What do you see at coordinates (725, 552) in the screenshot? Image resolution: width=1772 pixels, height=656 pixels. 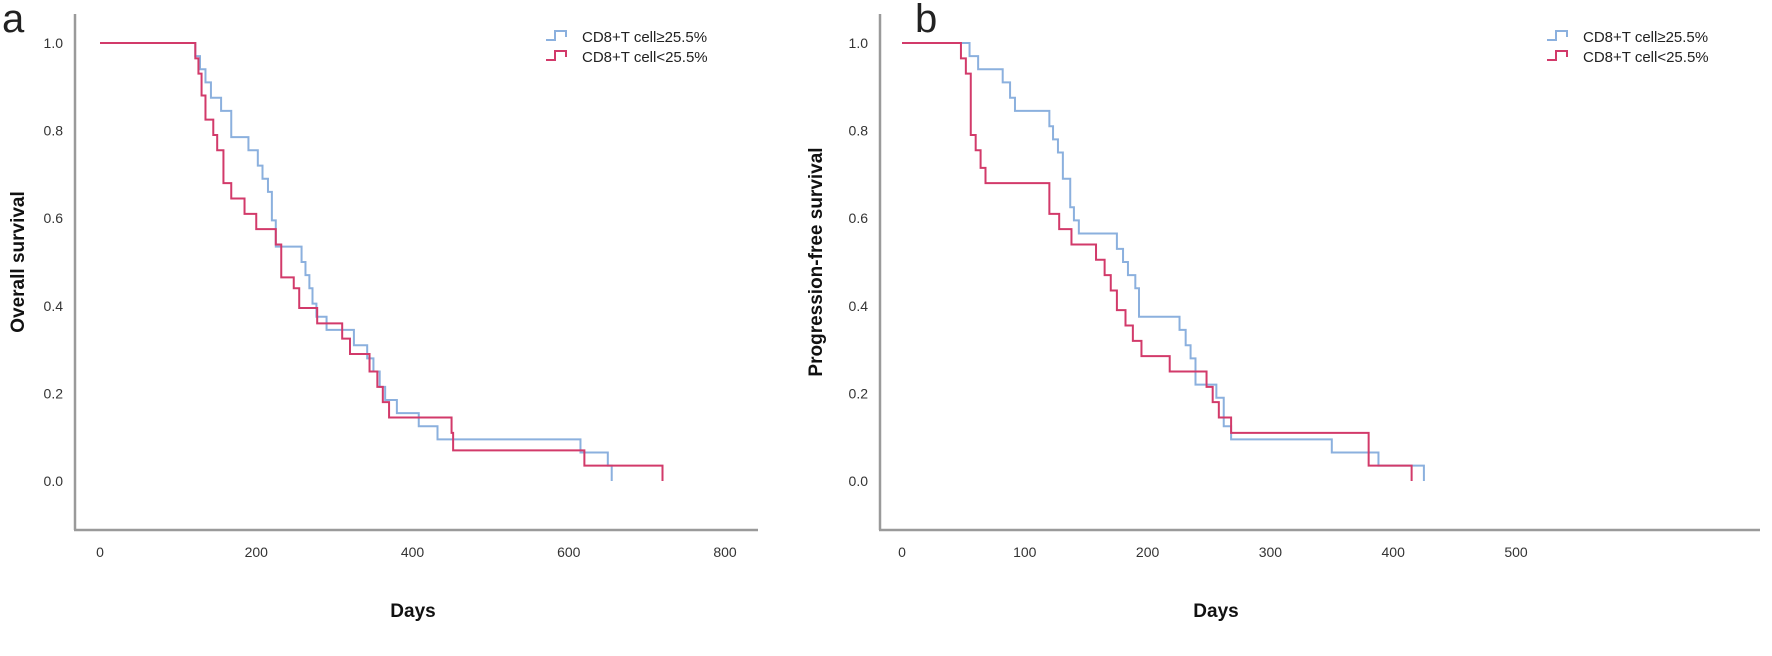 I see `x-tick-label: 800` at bounding box center [725, 552].